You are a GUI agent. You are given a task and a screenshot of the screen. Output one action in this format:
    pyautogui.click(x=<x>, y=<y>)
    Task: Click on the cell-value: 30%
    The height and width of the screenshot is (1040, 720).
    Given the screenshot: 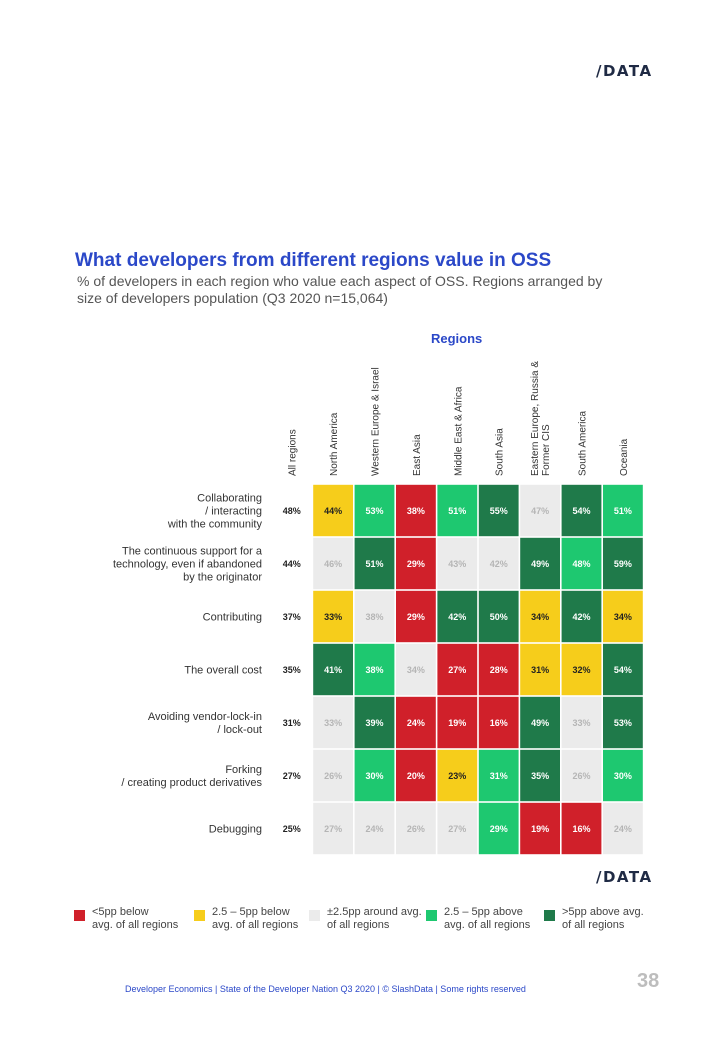 What is the action you would take?
    pyautogui.click(x=623, y=776)
    